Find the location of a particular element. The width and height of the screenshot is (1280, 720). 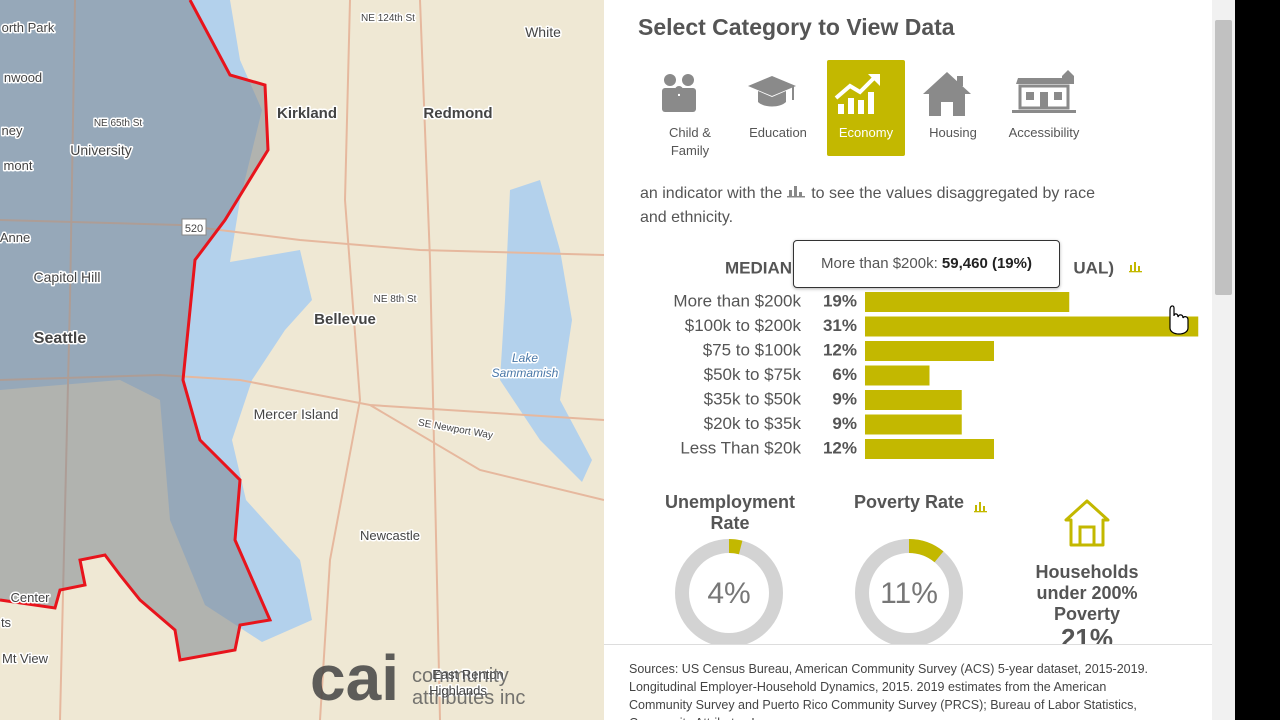

mercer-island is located at coordinates (274, 442).